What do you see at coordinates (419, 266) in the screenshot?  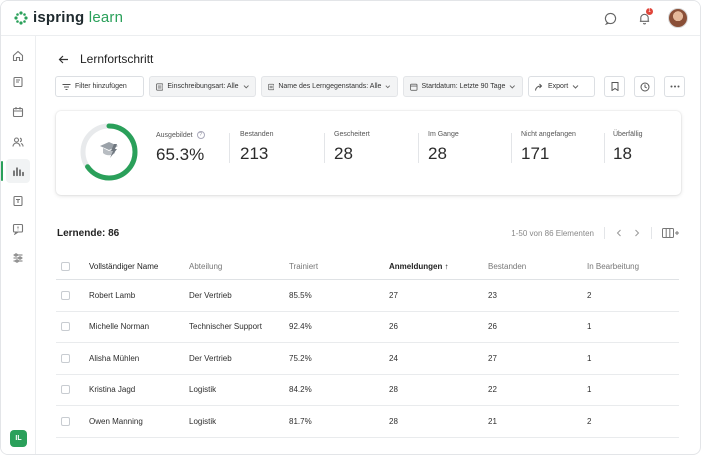 I see `column-enrollments-header: Anmeldungen ↑` at bounding box center [419, 266].